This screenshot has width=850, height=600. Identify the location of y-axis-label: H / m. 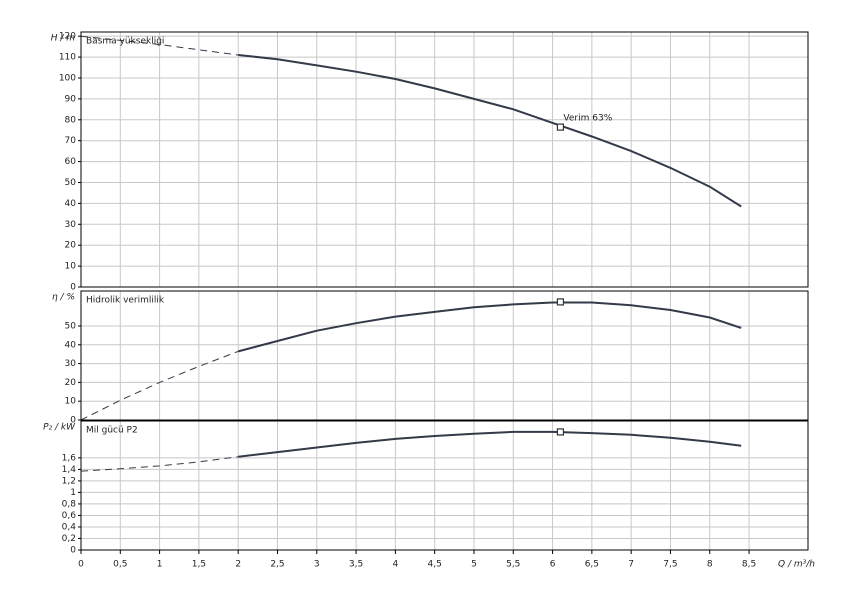
(63, 39).